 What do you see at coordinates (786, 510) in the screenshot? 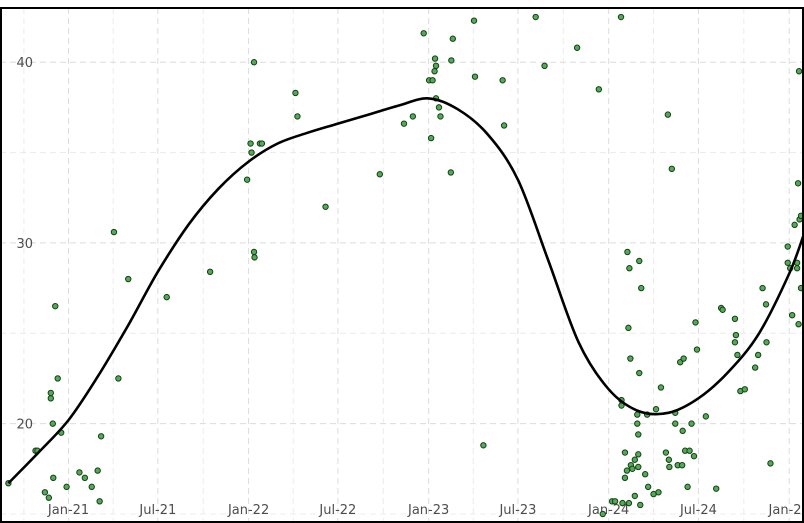
I see `x-tick-label: Jan-25` at bounding box center [786, 510].